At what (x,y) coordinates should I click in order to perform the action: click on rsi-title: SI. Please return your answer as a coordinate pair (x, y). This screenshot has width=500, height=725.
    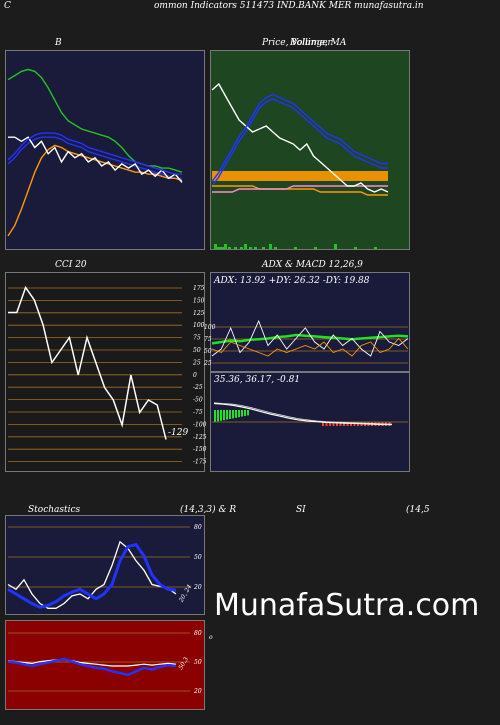
    Looking at the image, I should click on (301, 510).